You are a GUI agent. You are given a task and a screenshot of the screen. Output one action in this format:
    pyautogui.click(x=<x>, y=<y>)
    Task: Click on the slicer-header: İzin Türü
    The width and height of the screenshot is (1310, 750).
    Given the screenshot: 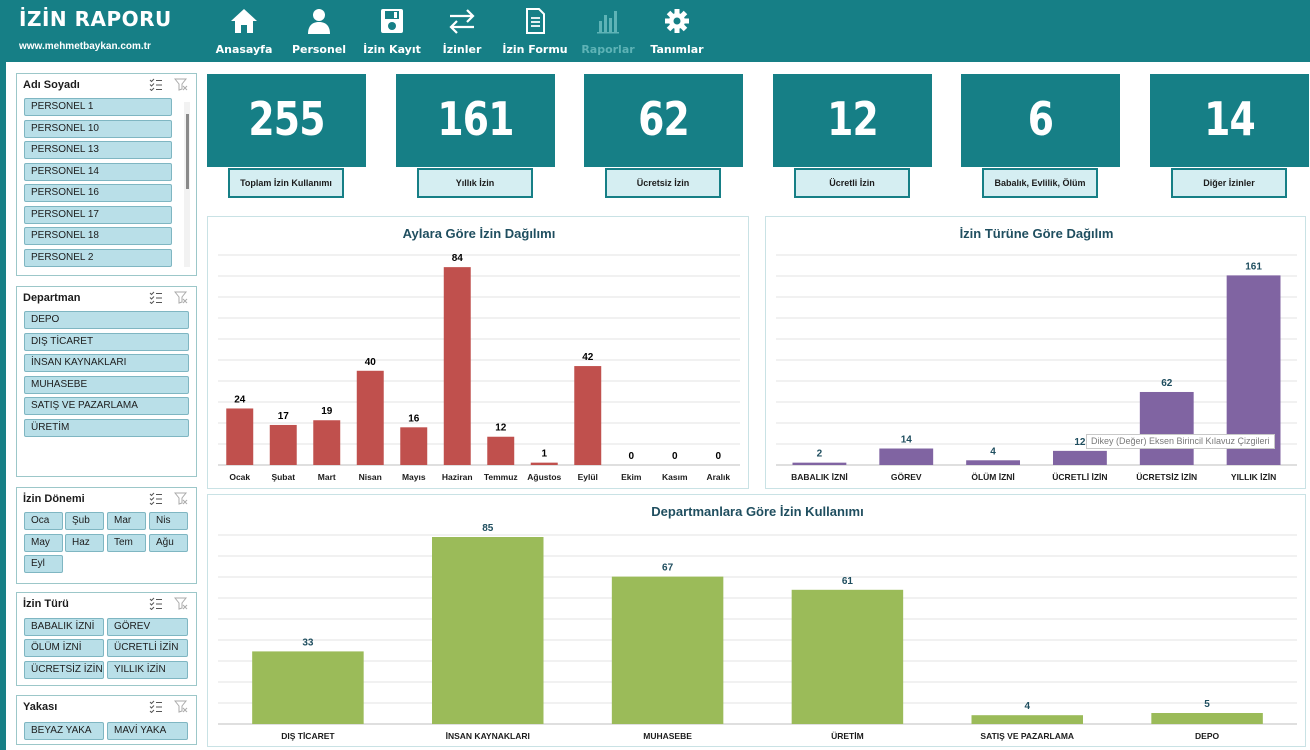 What is the action you would take?
    pyautogui.click(x=106, y=603)
    